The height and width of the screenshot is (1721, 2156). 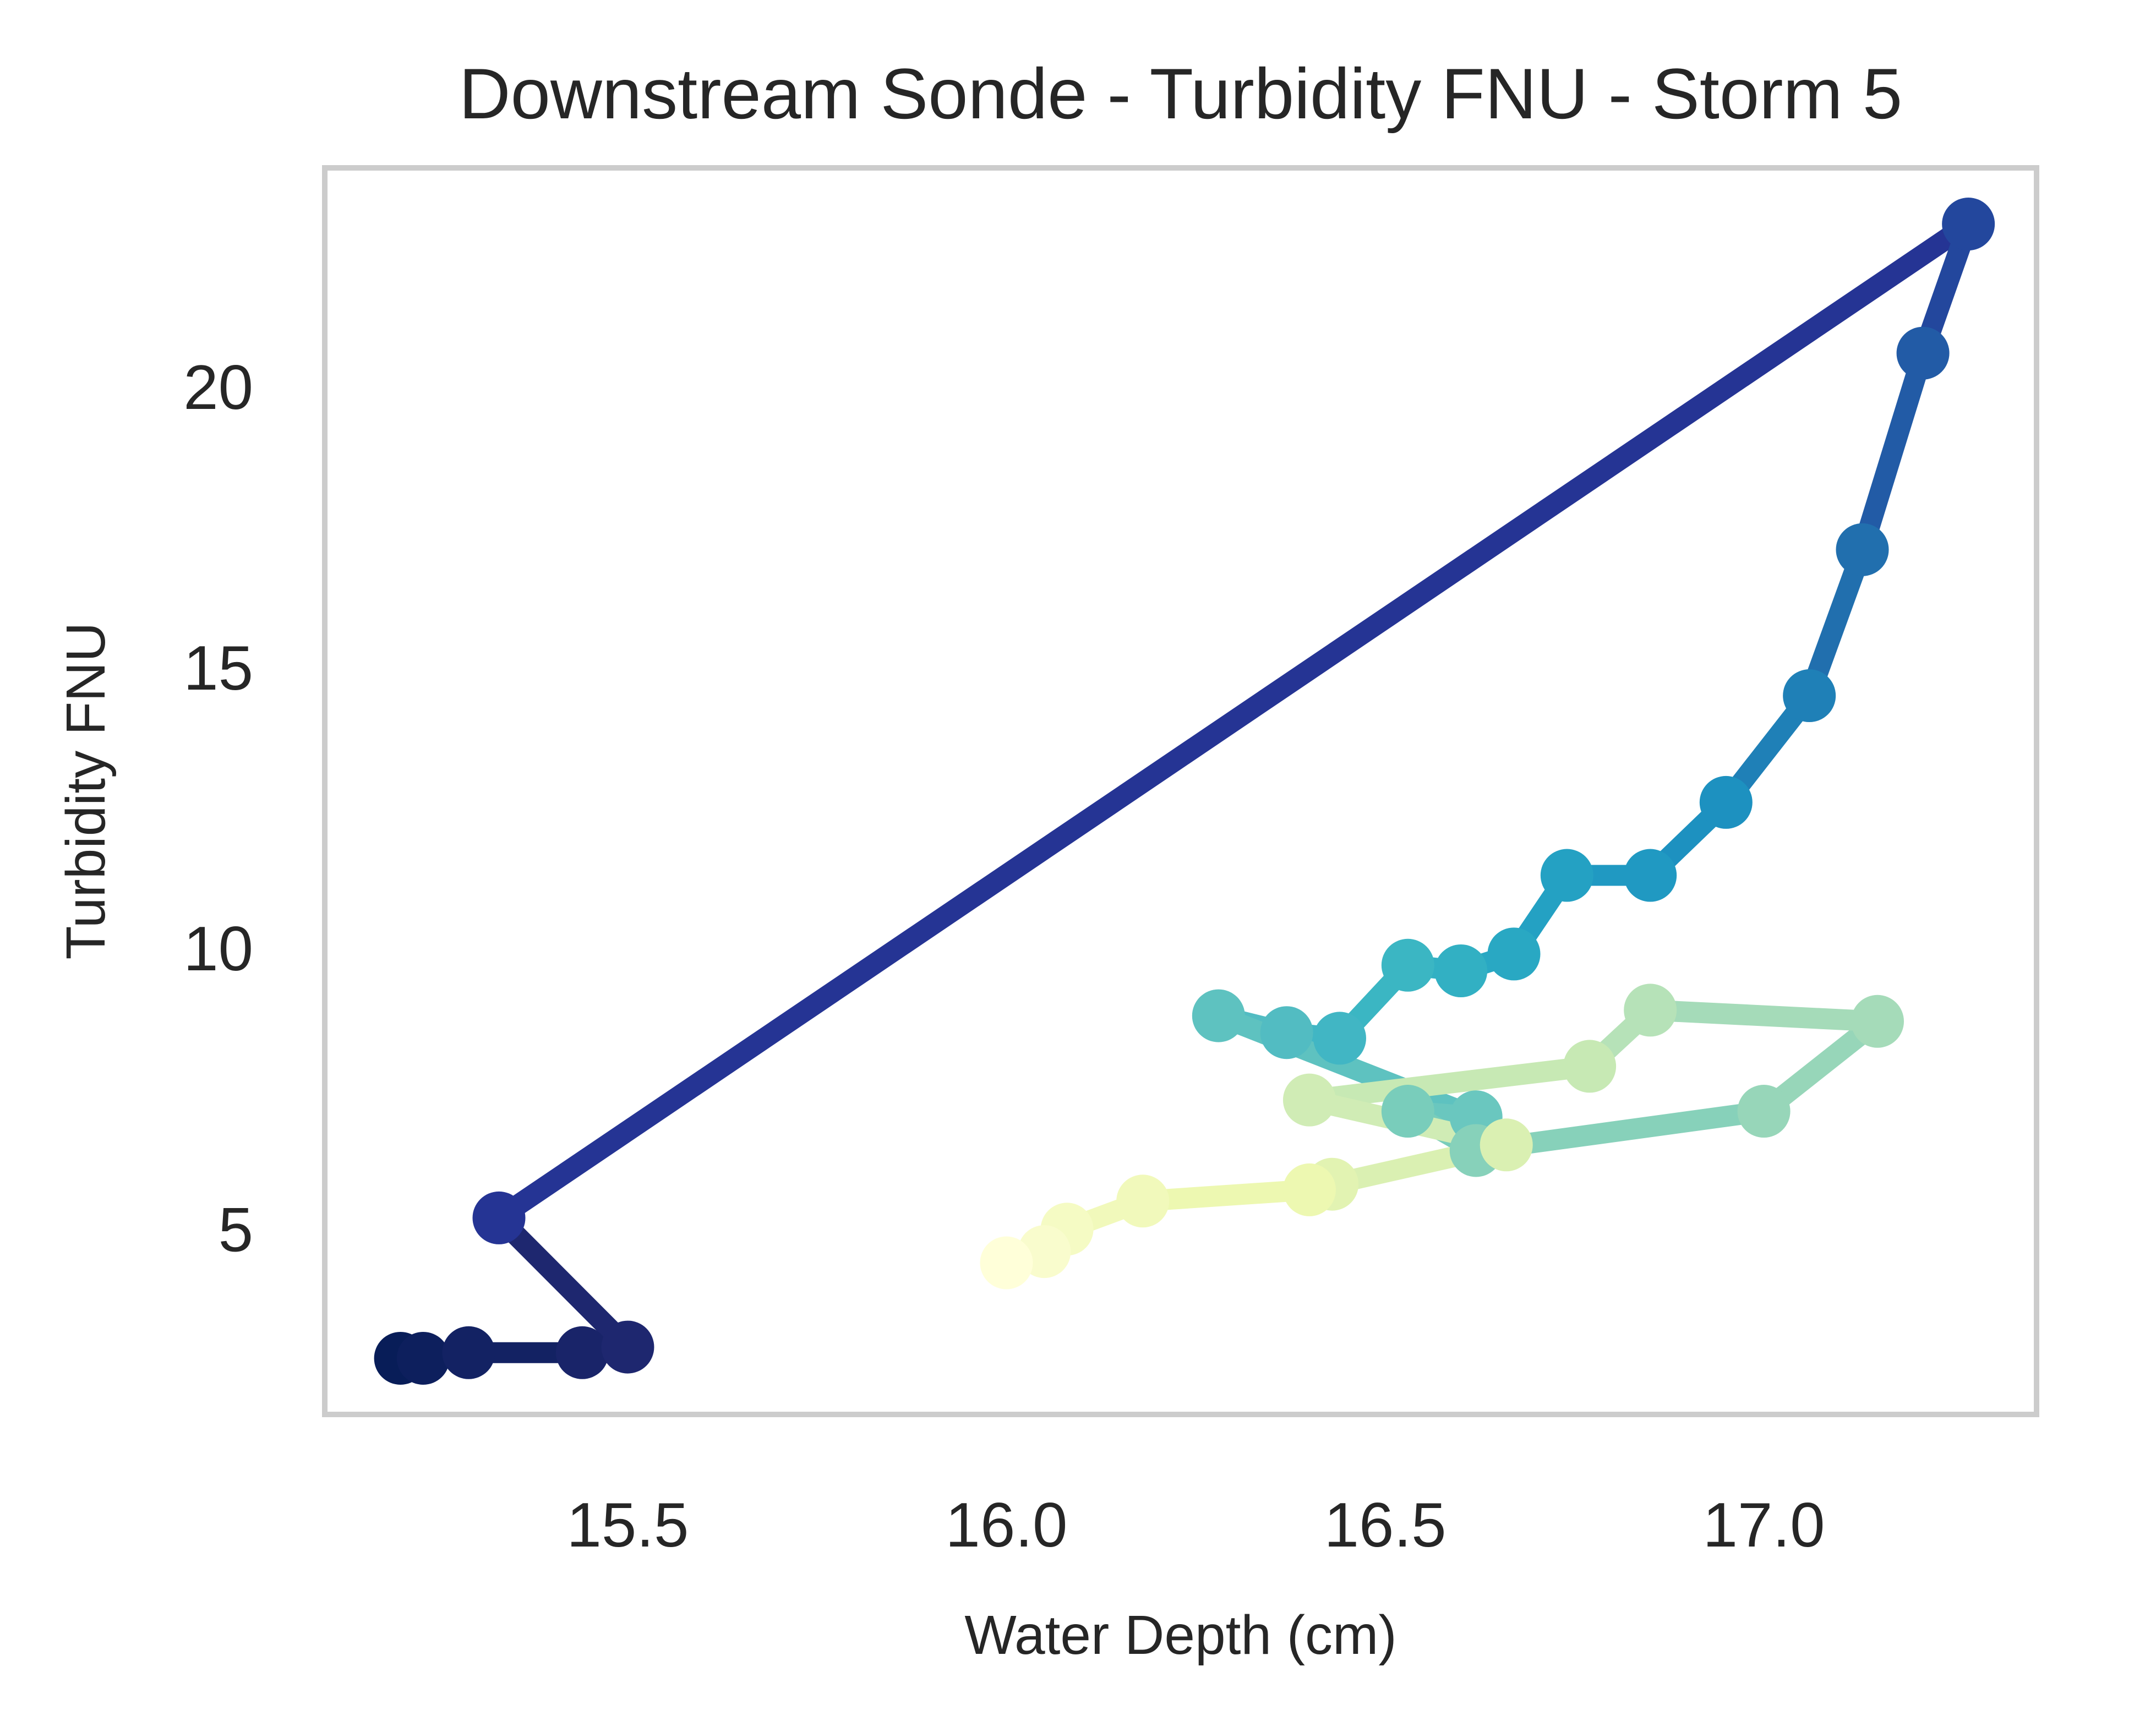 What do you see at coordinates (218, 668) in the screenshot?
I see `y-tick-label: 15` at bounding box center [218, 668].